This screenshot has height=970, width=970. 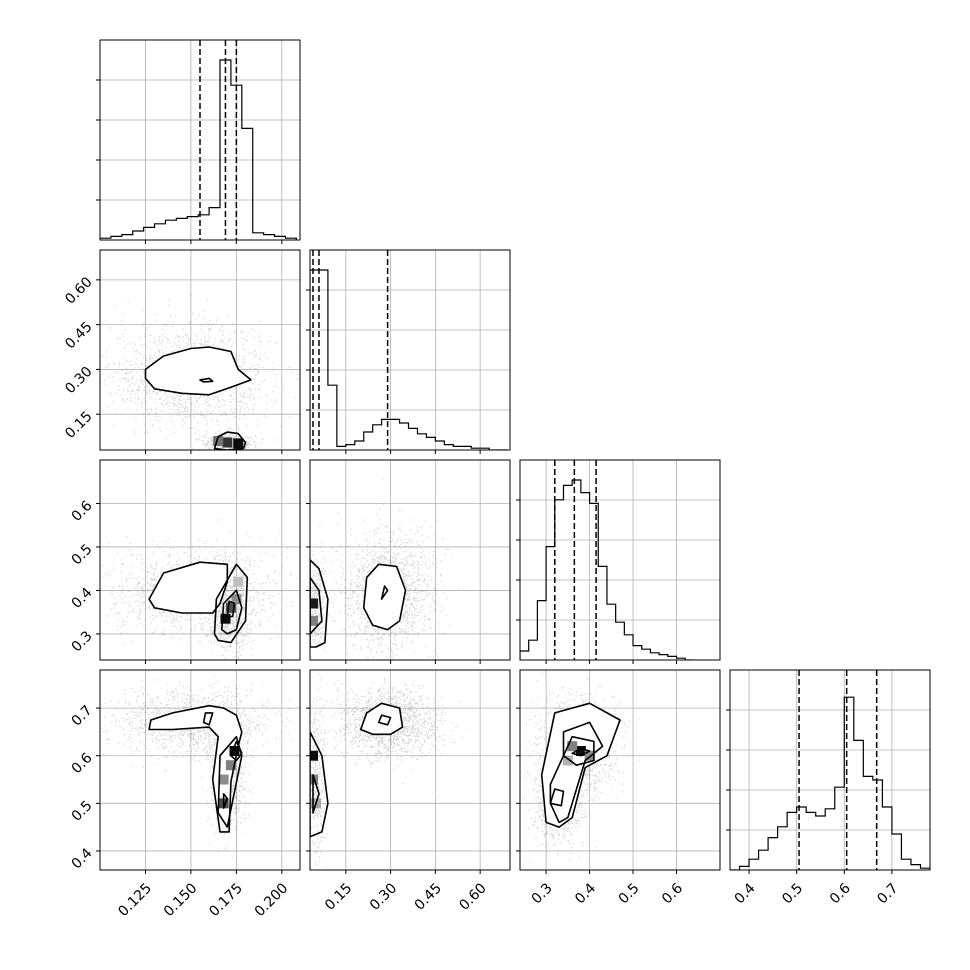 What do you see at coordinates (887, 893) in the screenshot?
I see `x-tick-label: 0.7` at bounding box center [887, 893].